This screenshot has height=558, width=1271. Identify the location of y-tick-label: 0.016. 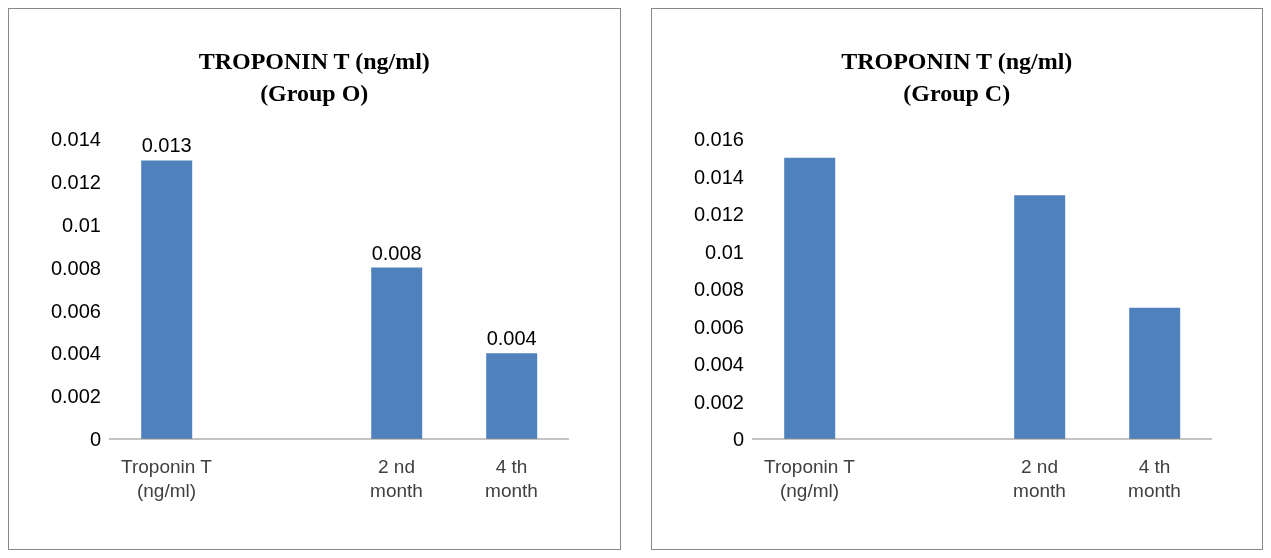
(718, 139).